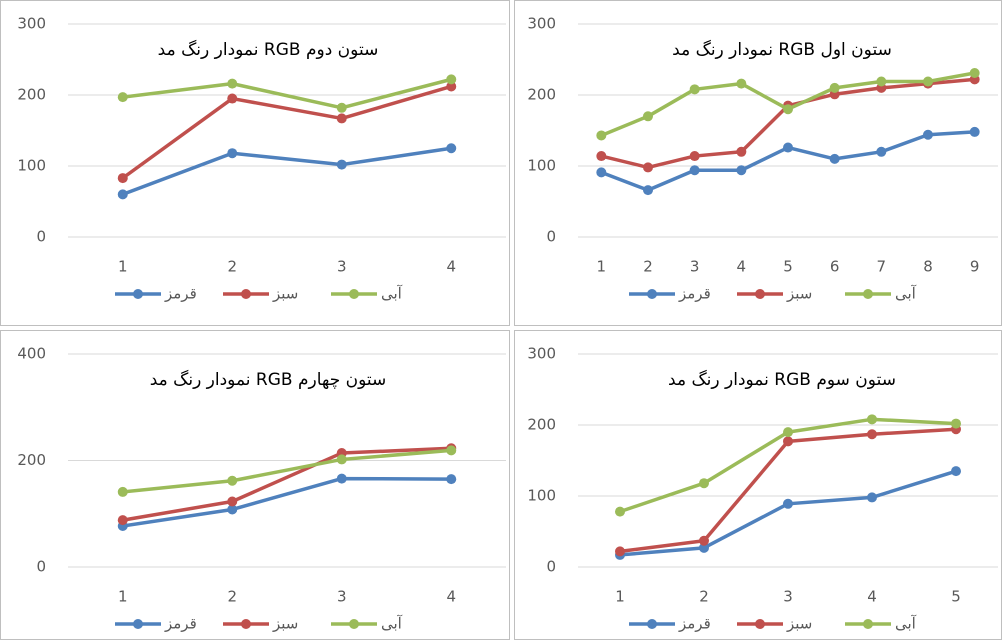 The image size is (1002, 640). Describe the element at coordinates (788, 267) in the screenshot. I see `x-tick-label: 5` at that location.